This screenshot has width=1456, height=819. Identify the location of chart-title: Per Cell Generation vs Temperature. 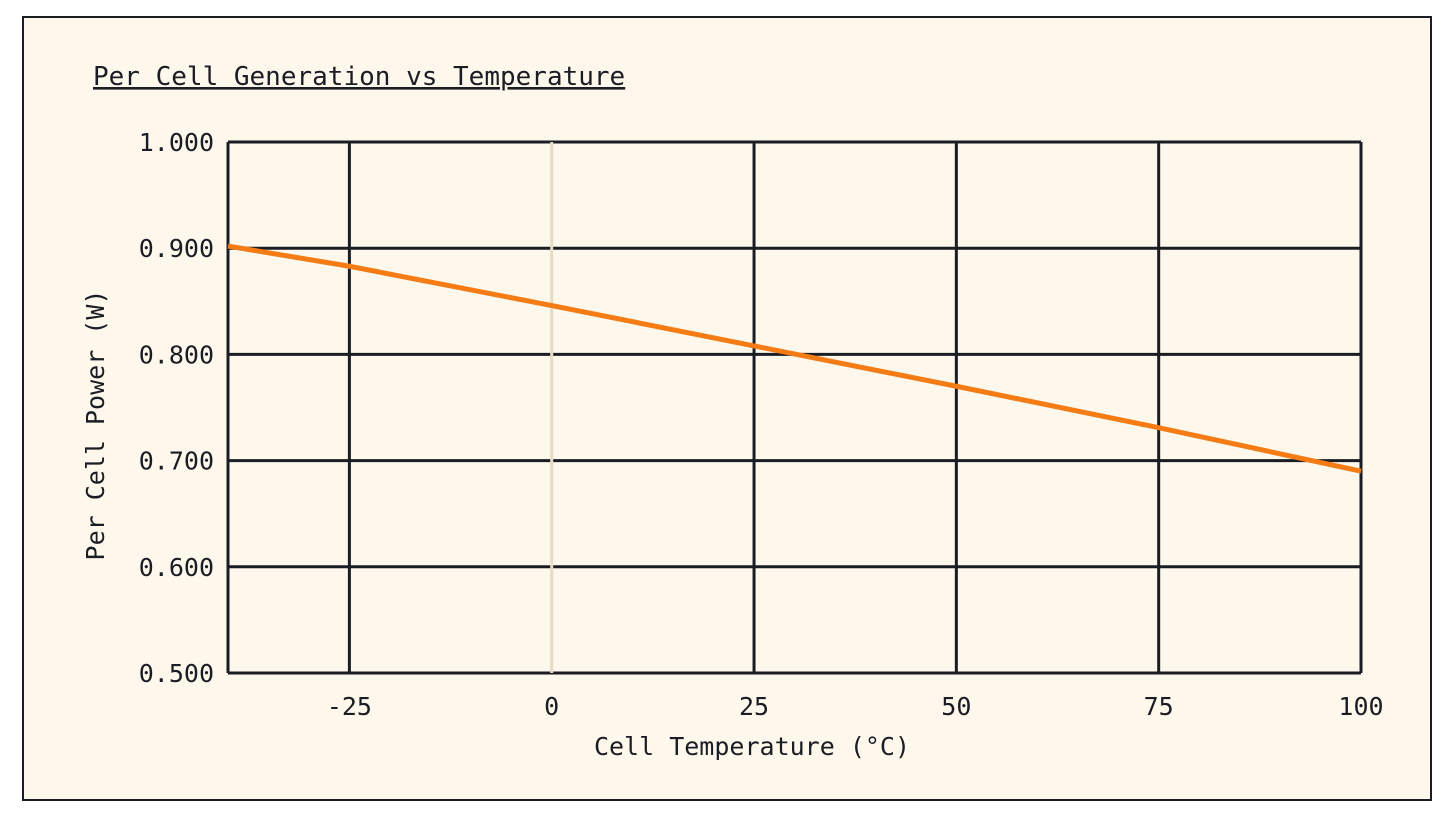
(359, 77).